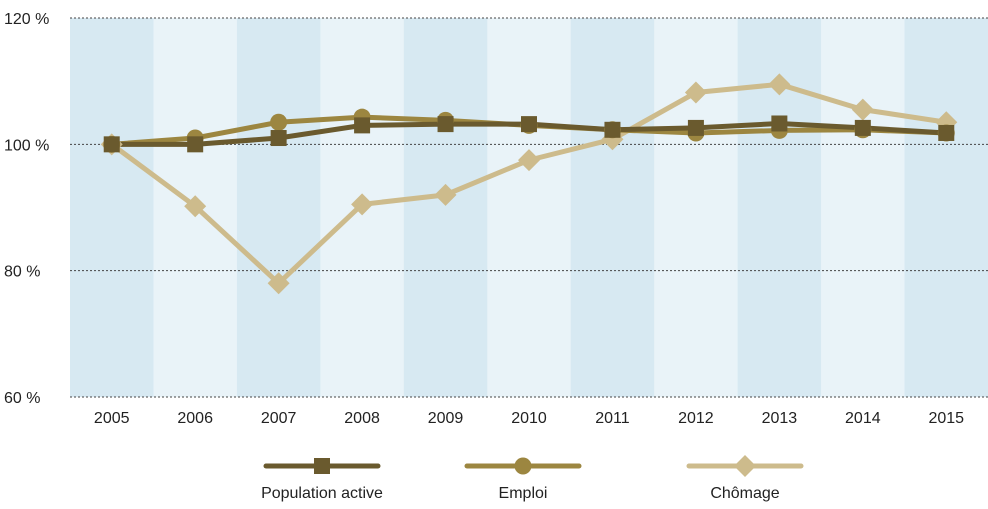 This screenshot has width=988, height=509. Describe the element at coordinates (612, 129) in the screenshot. I see `data-point-population-active-2011` at that location.